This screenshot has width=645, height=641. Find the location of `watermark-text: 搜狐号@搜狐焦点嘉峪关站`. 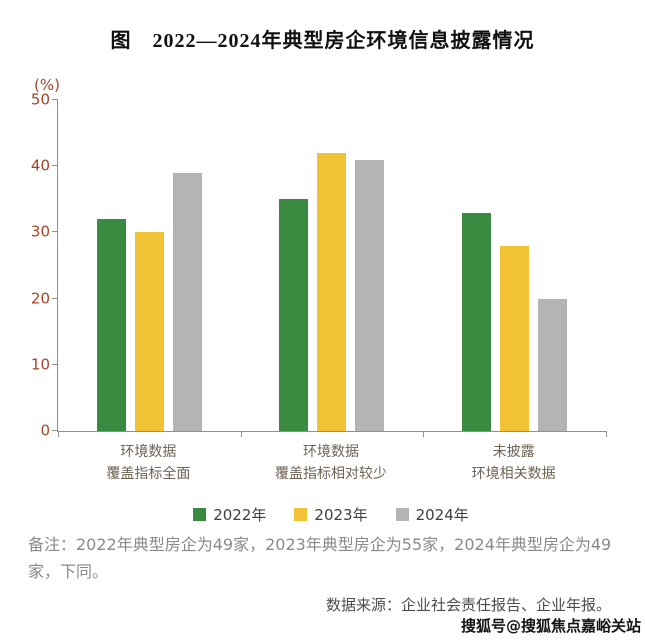

watermark-text: 搜狐号@搜狐焦点嘉峪关站 is located at coordinates (550, 626).